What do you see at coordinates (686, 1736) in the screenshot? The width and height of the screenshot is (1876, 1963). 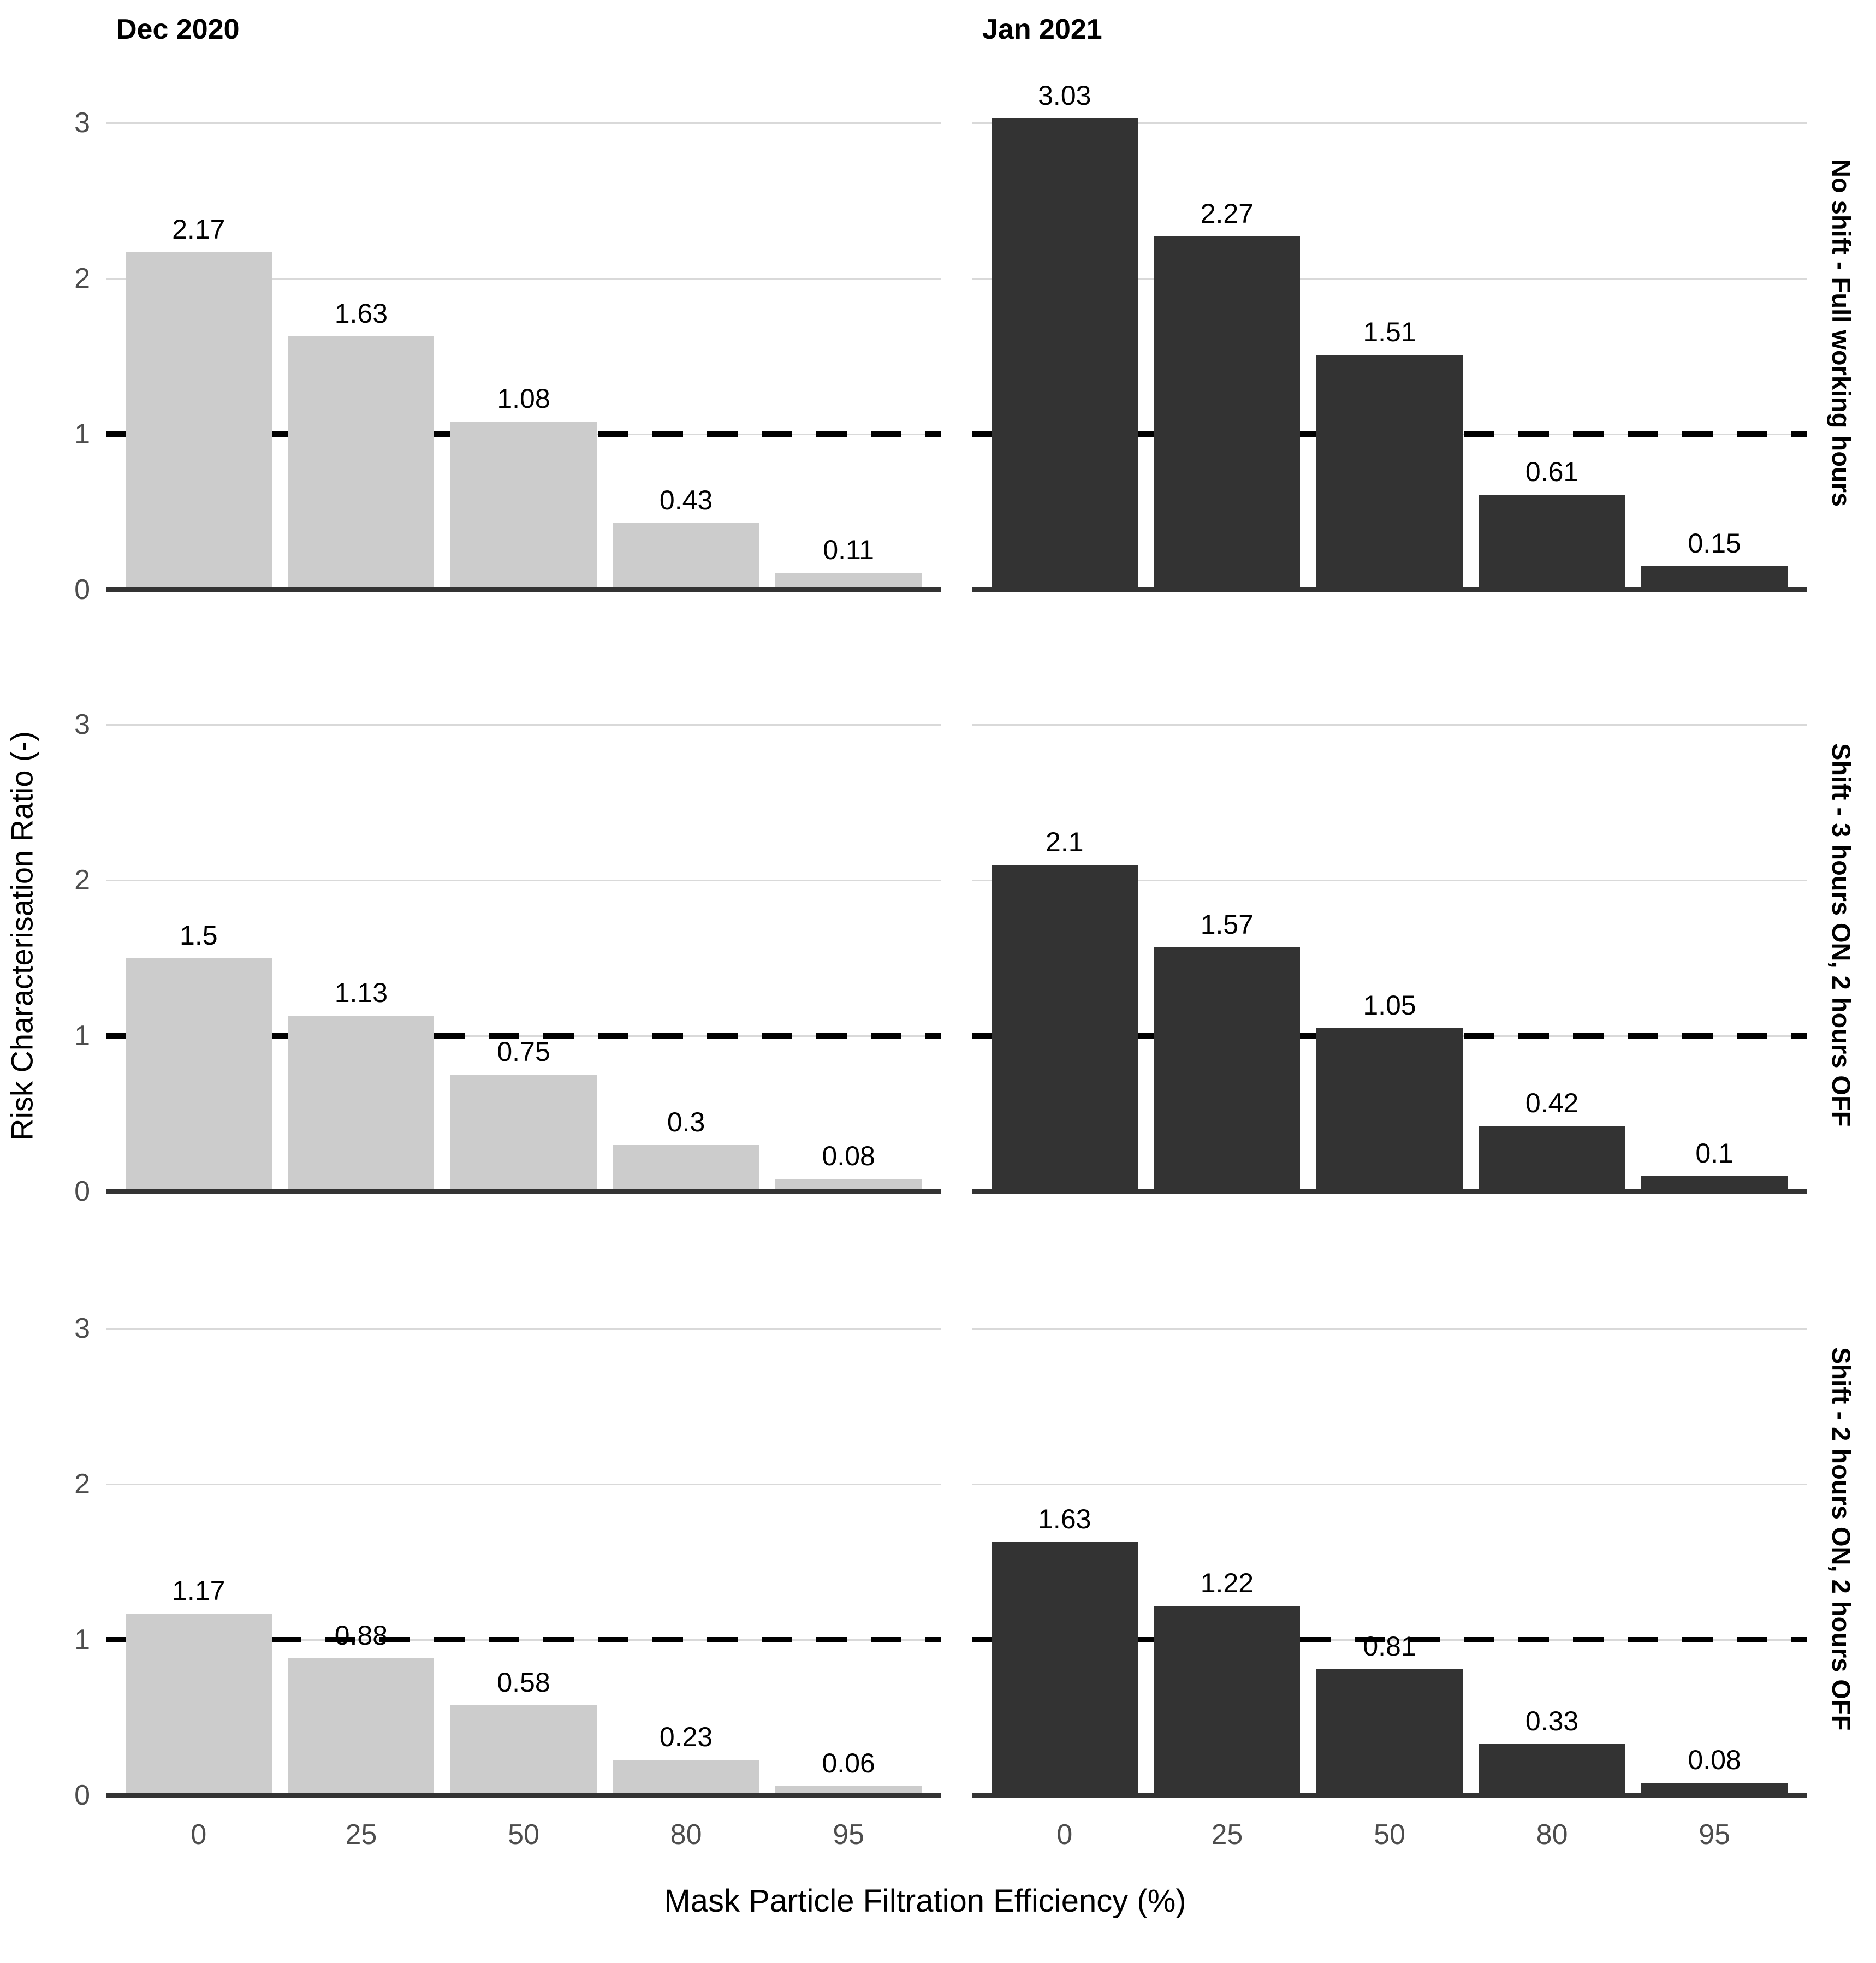 I see `bar-value-label: 0.23` at bounding box center [686, 1736].